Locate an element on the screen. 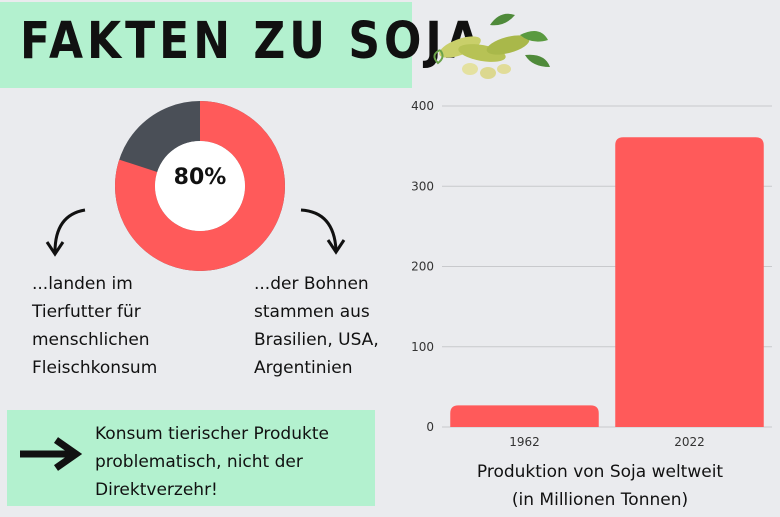  bar-1962 is located at coordinates (524, 416).